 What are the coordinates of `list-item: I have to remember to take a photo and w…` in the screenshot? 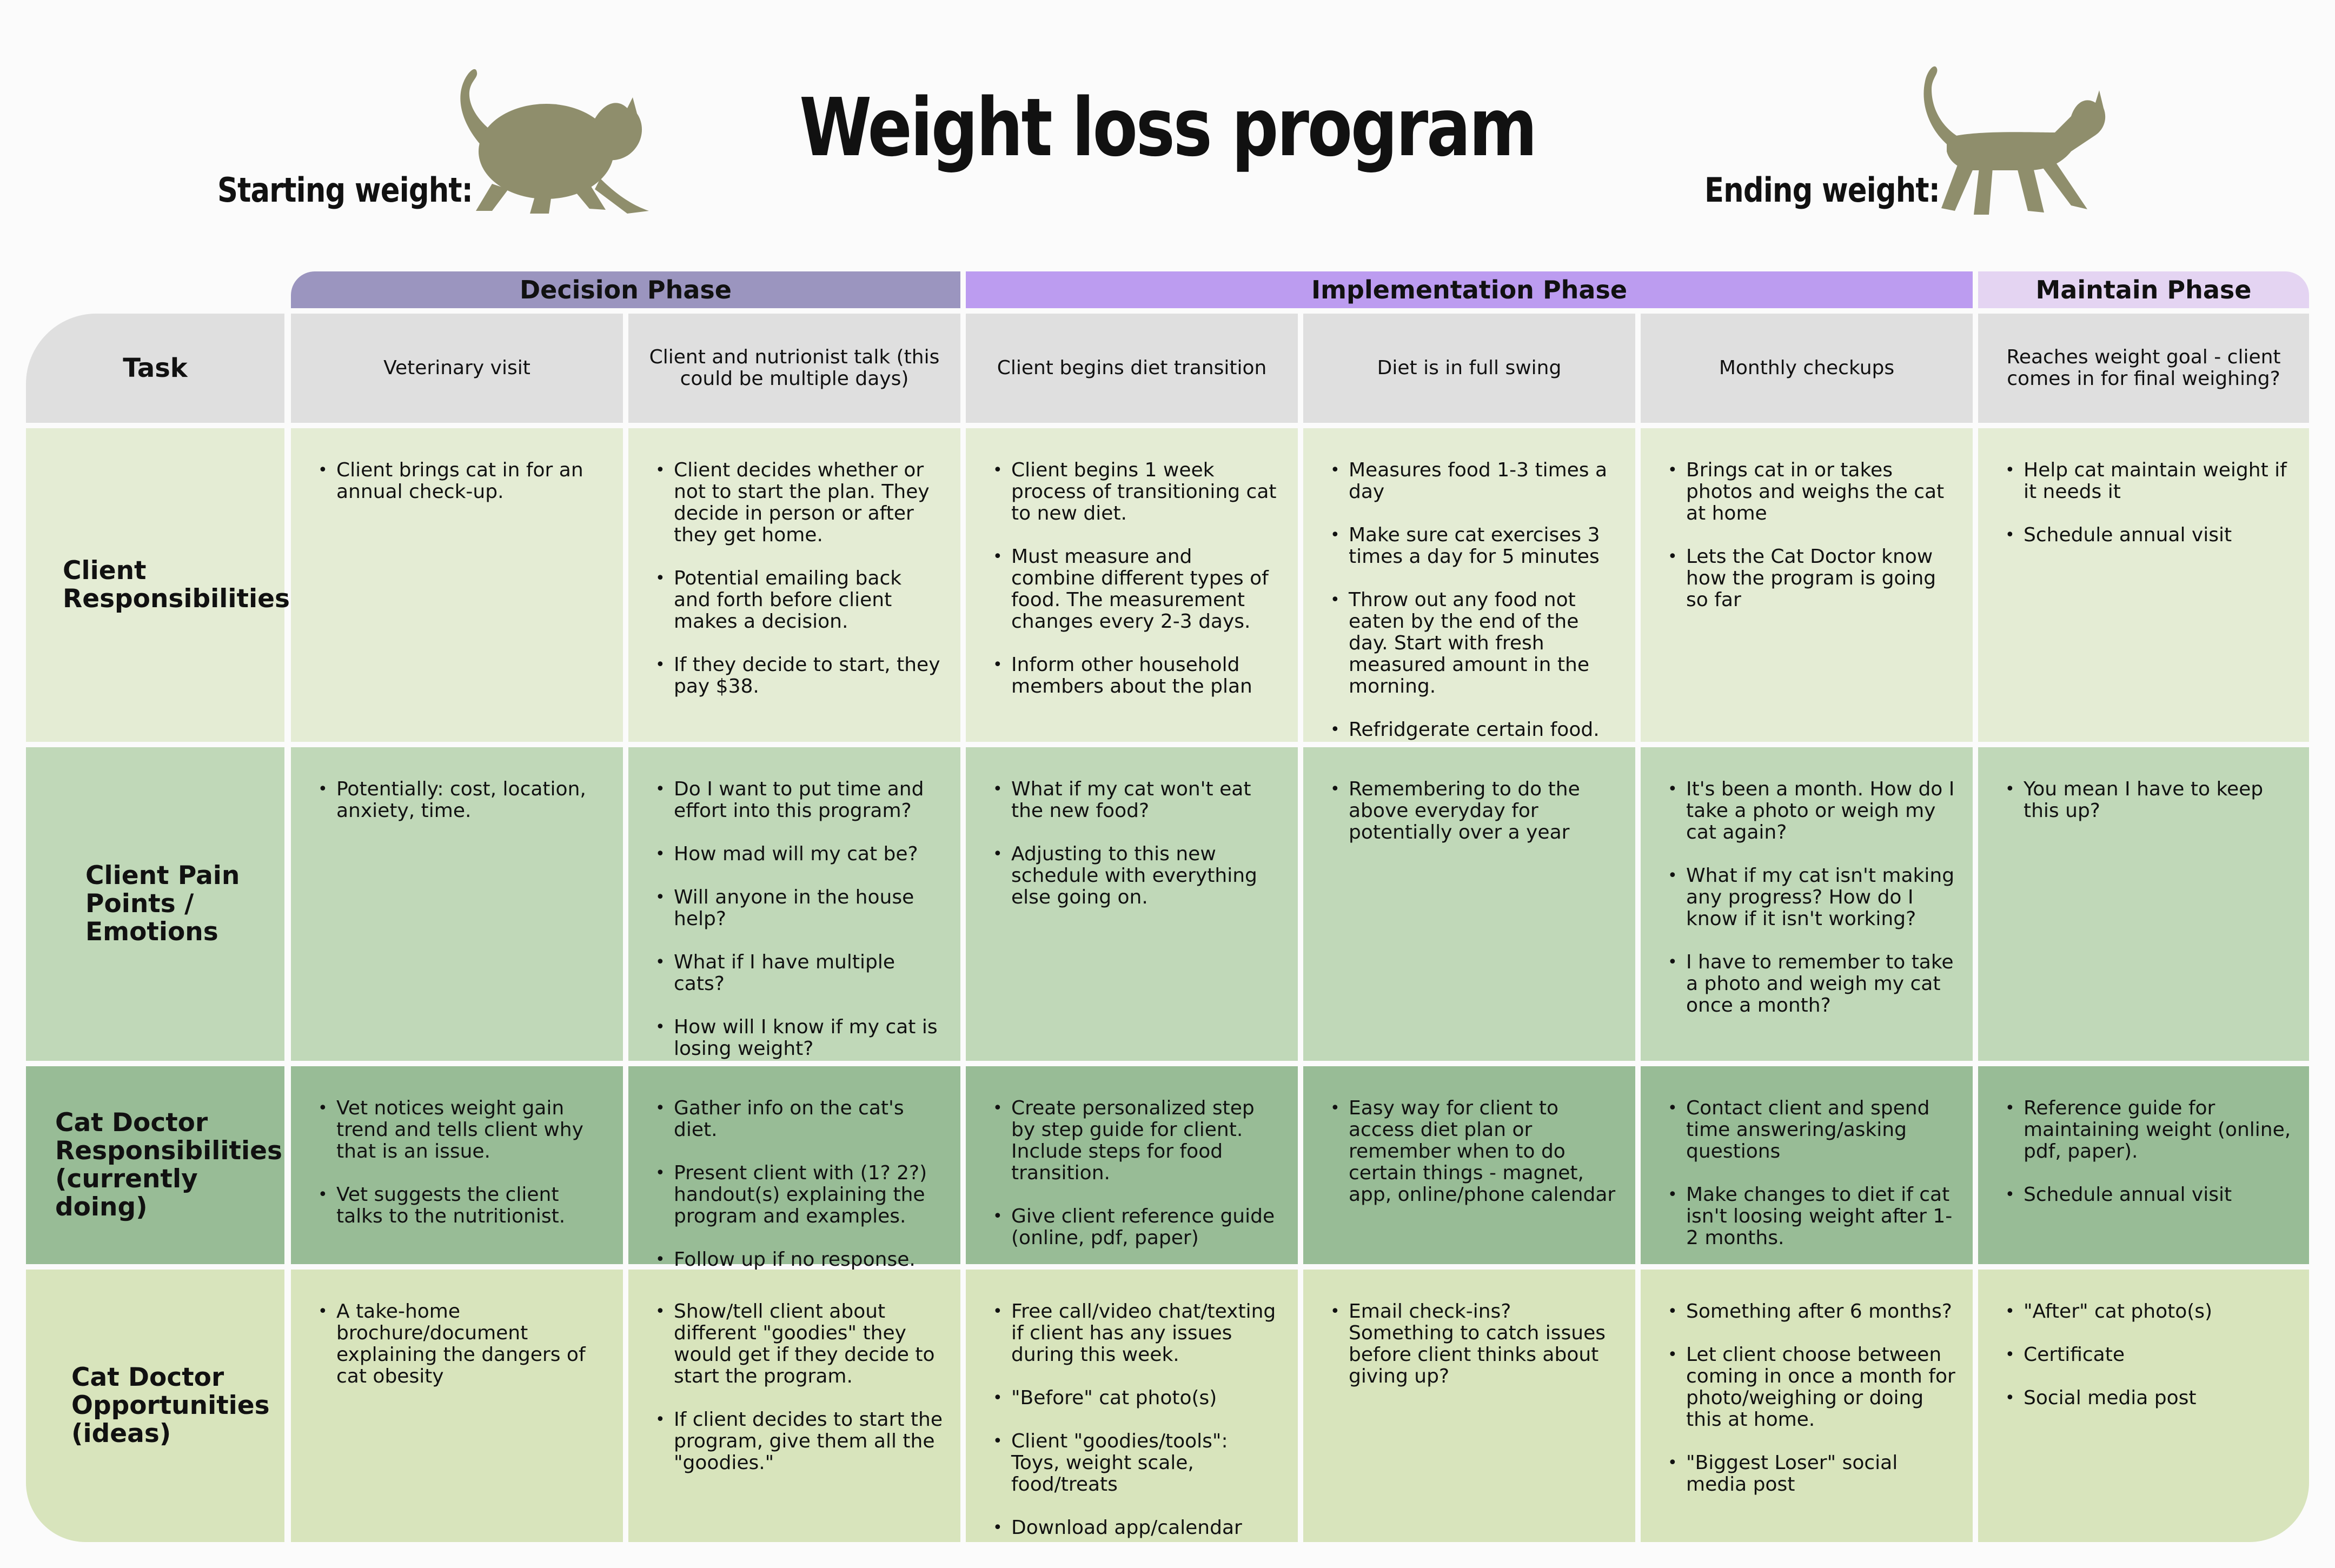 It's located at (1812, 984).